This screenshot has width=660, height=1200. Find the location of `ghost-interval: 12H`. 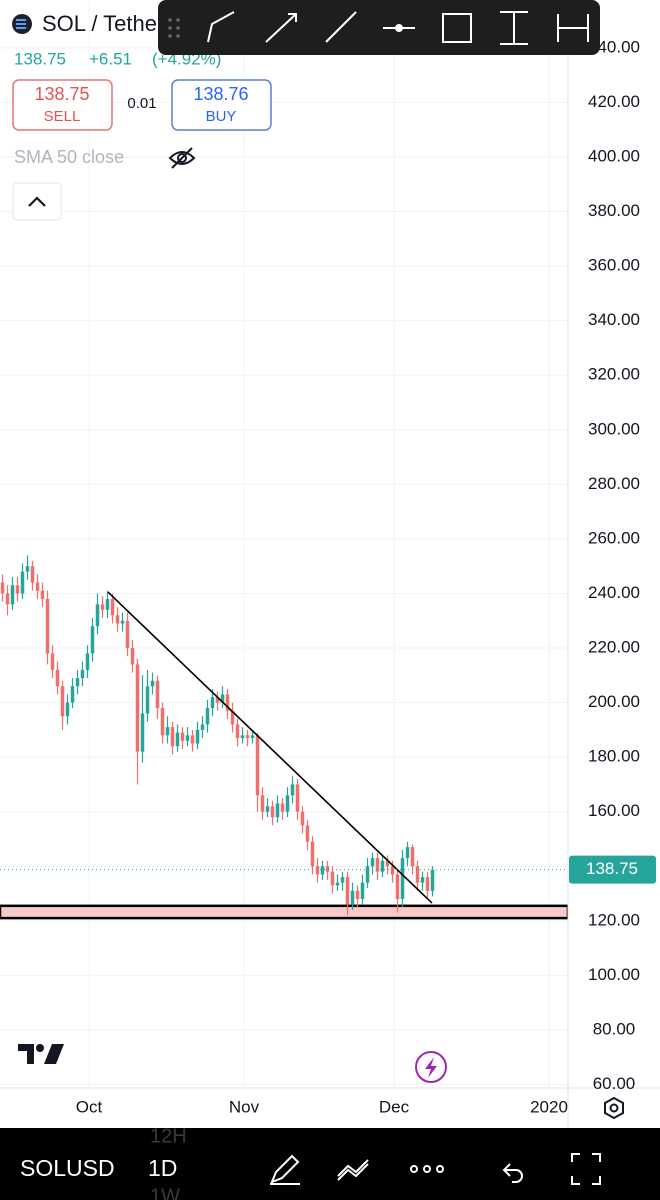

ghost-interval: 12H is located at coordinates (168, 1136).